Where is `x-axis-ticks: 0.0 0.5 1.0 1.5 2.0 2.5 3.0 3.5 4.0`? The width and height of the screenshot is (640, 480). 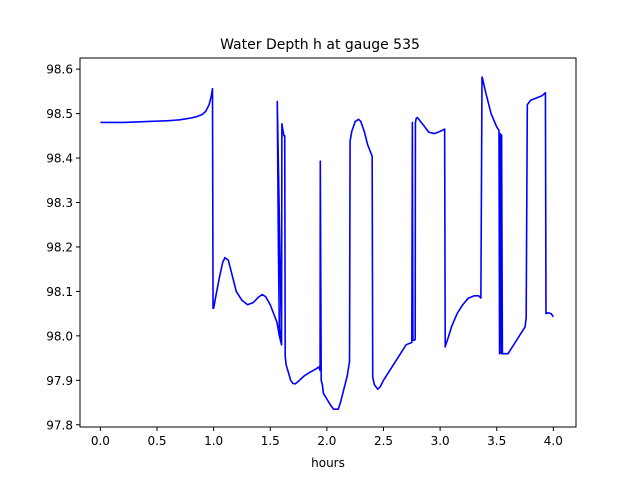 x-axis-ticks: 0.0 0.5 1.0 1.5 2.0 2.5 3.0 3.5 4.0 is located at coordinates (327, 437).